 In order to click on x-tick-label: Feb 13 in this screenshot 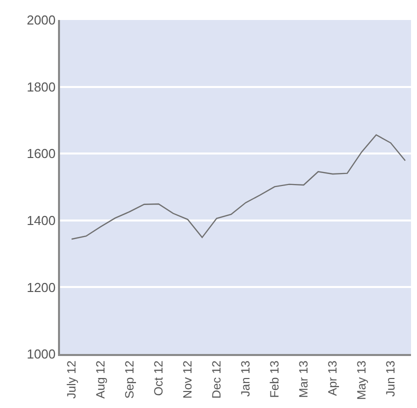, I will do `click(275, 379)`.